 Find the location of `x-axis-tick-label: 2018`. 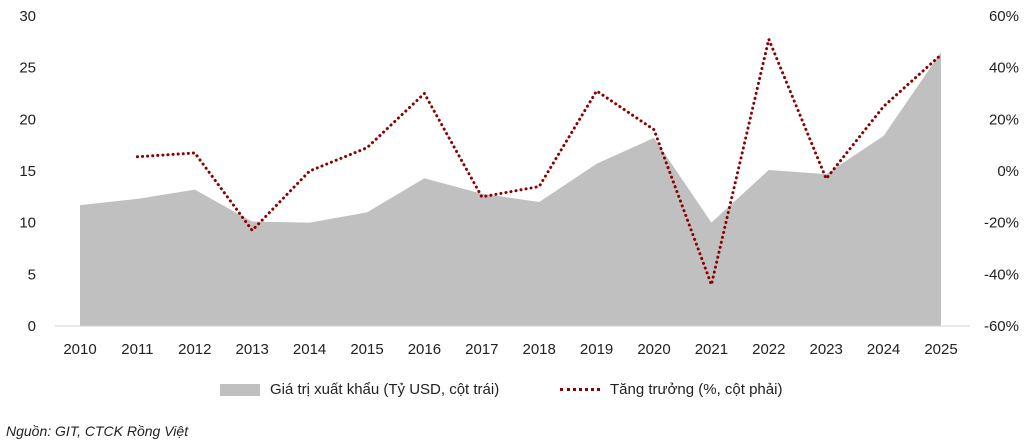

x-axis-tick-label: 2018 is located at coordinates (539, 349).